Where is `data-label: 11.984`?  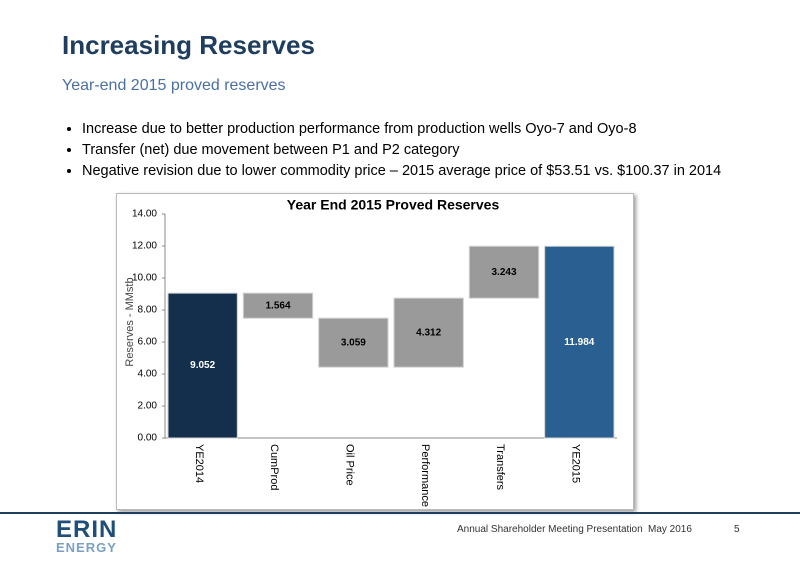 data-label: 11.984 is located at coordinates (579, 342).